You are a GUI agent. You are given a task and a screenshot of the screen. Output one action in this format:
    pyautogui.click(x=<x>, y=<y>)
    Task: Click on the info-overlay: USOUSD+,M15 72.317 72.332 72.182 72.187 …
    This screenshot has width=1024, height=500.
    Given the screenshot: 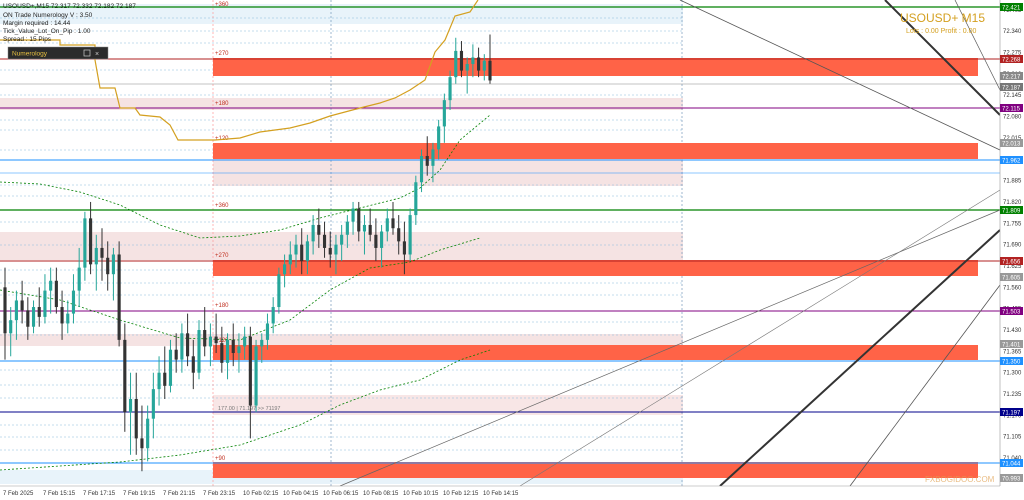 What is the action you would take?
    pyautogui.click(x=69, y=23)
    